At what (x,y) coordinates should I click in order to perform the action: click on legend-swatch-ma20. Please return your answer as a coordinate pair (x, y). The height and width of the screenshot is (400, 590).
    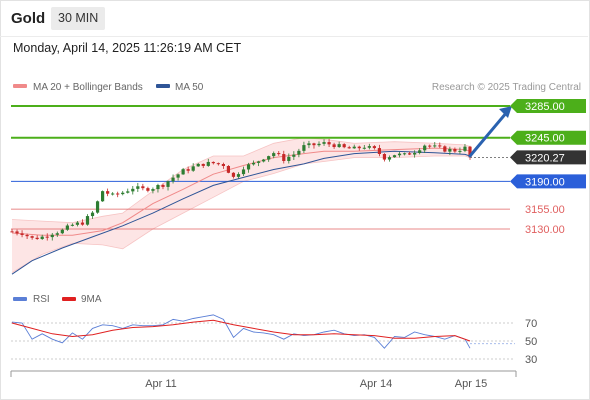
    Looking at the image, I should click on (20, 86).